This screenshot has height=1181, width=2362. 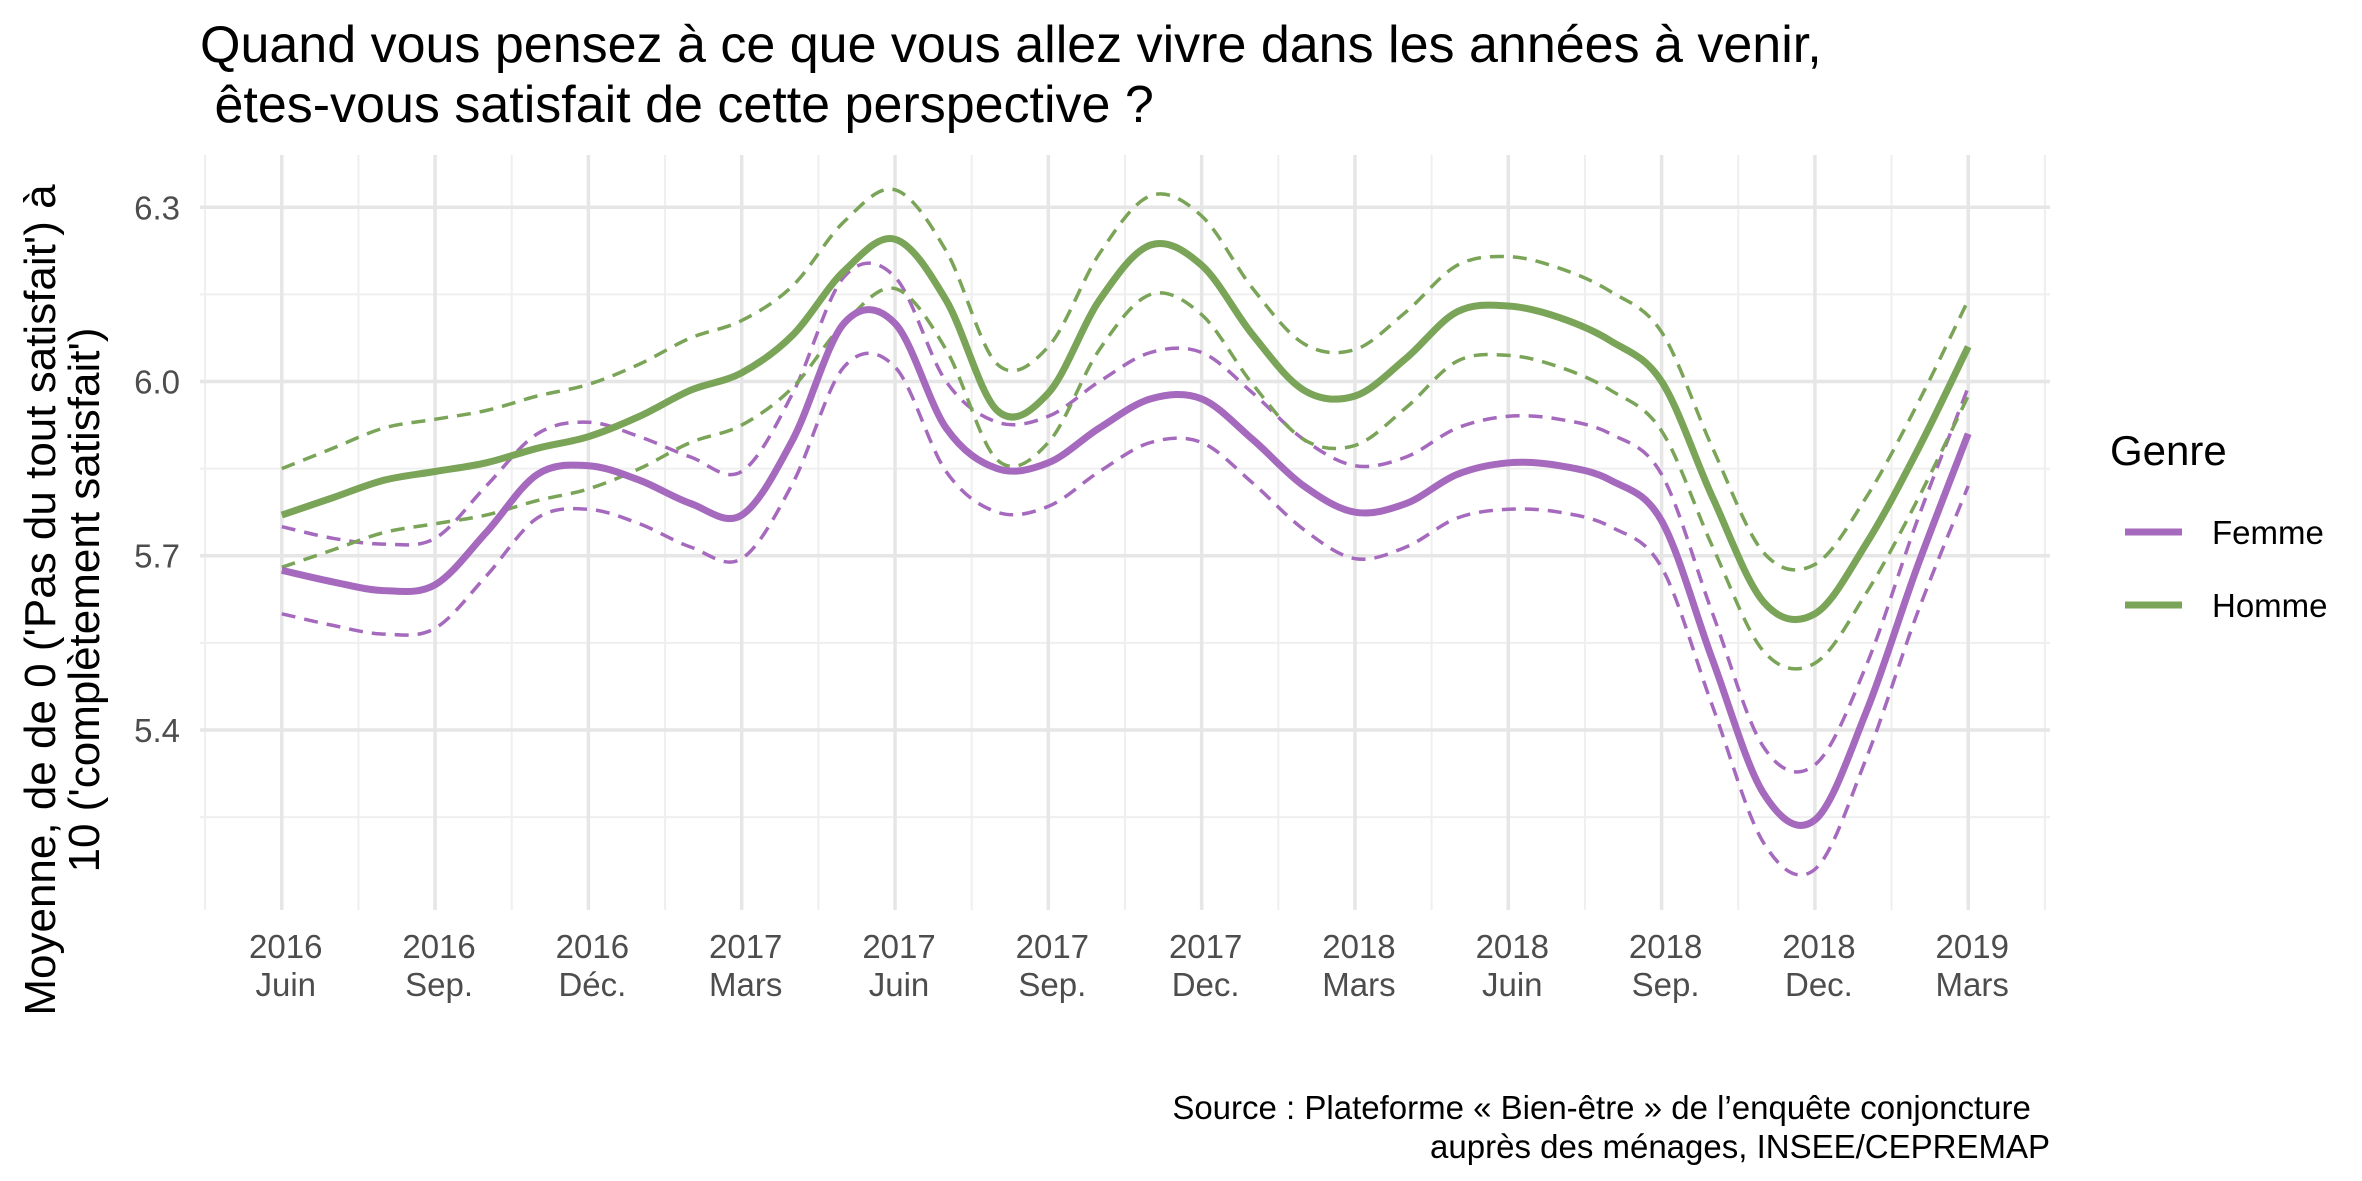 I want to click on y-tick-label: 5.7, so click(x=157, y=556).